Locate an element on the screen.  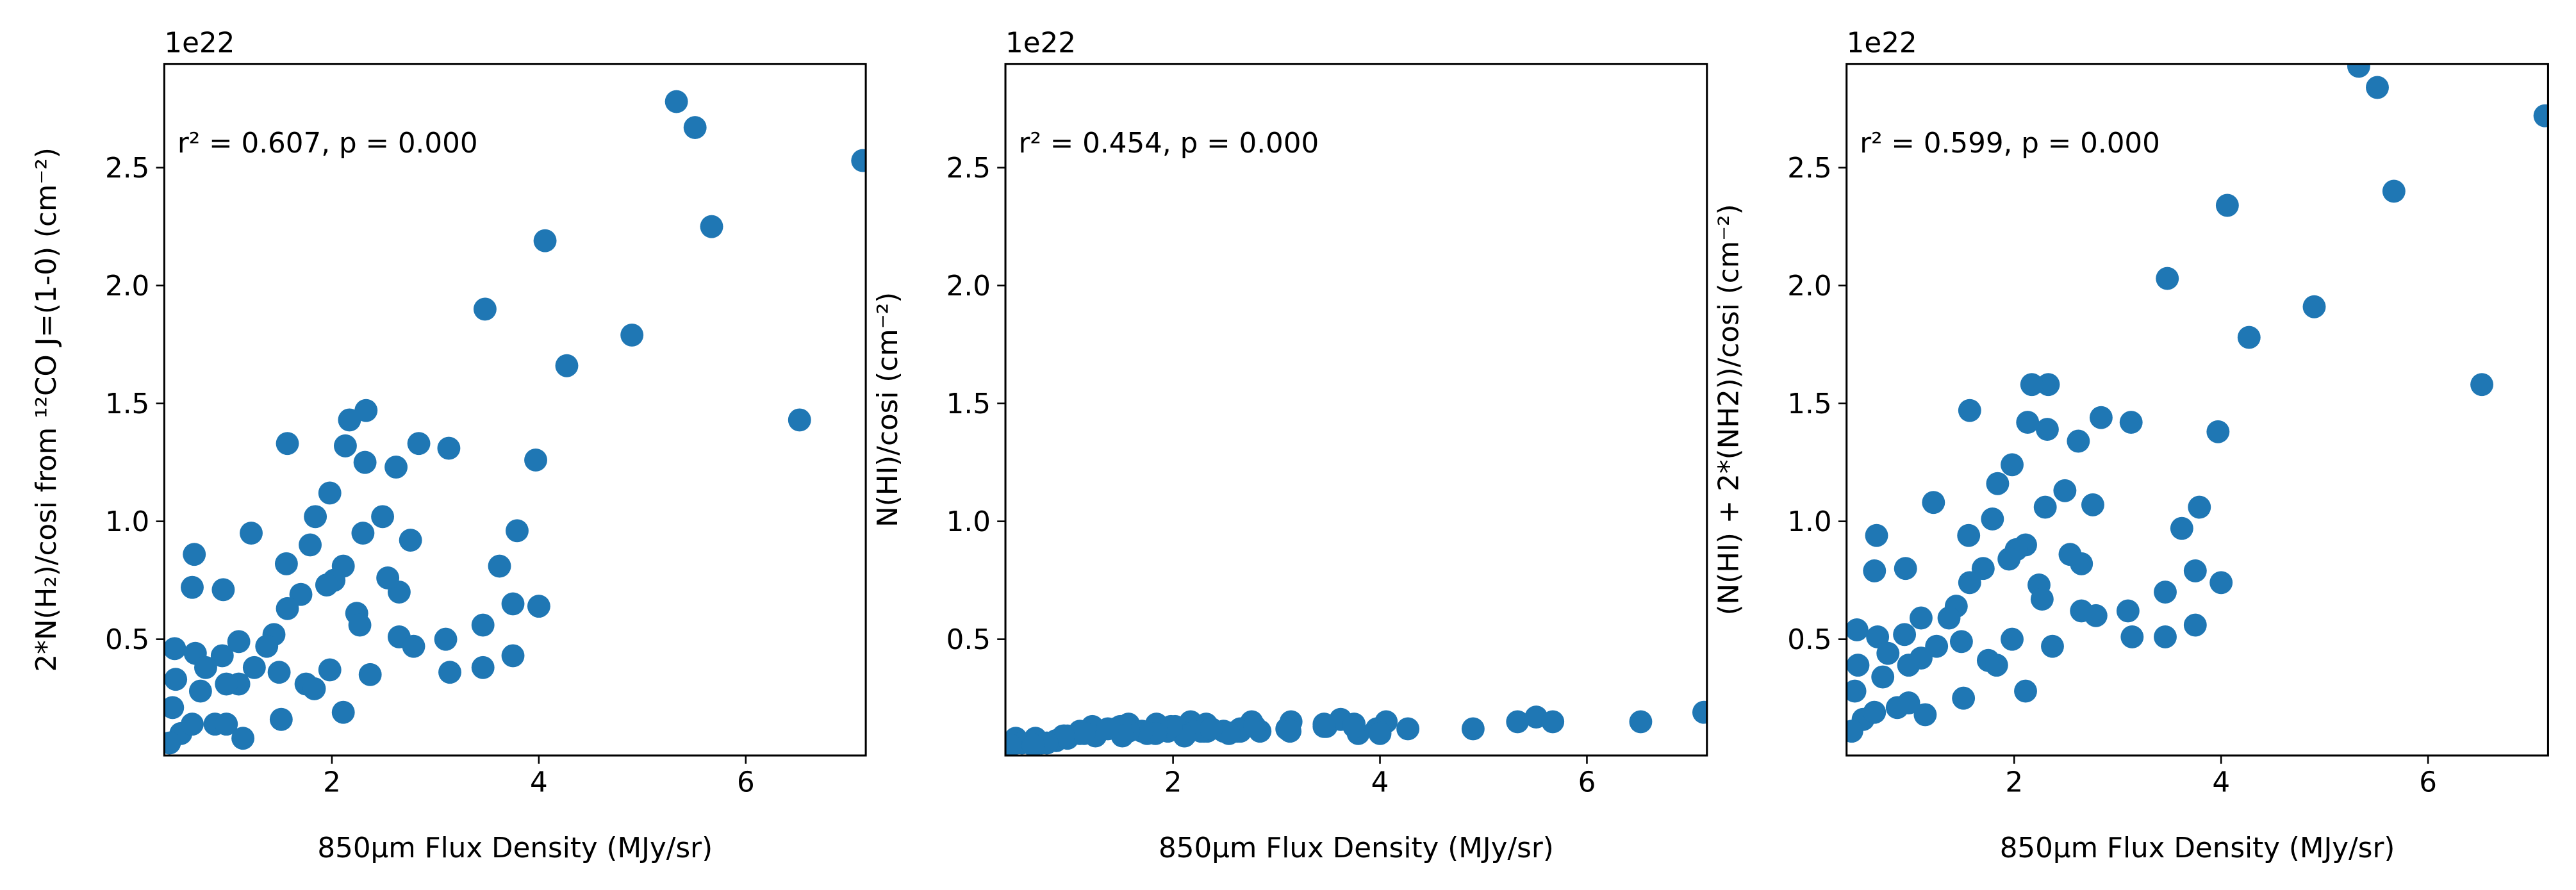
y-axis-label: (N(HI) + 2*(NH2))/cosi (cm⁻²) is located at coordinates (1729, 410).